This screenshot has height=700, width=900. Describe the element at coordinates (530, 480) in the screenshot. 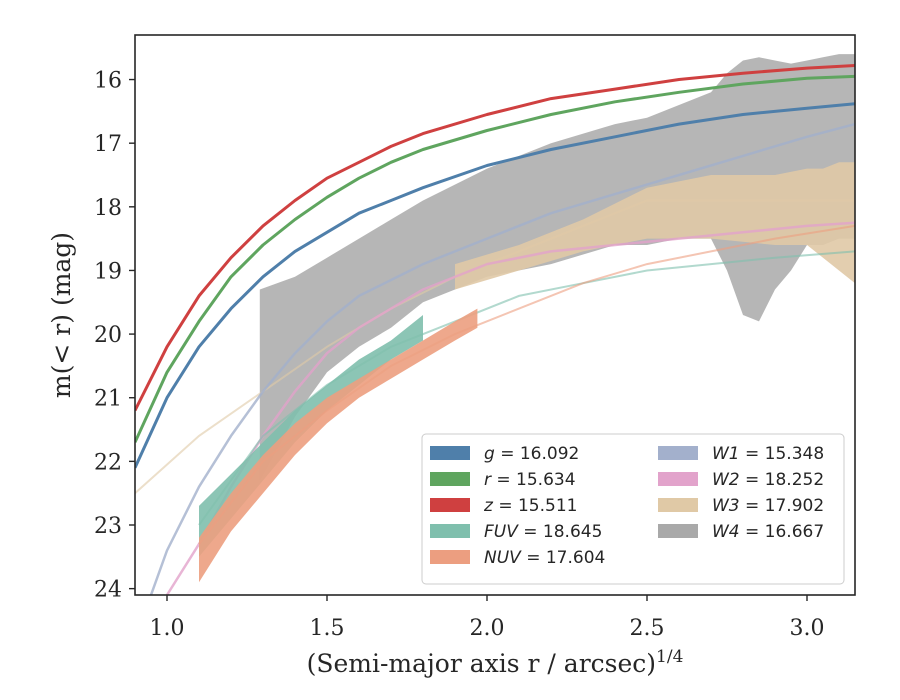

I see `legend-label-r: r = 15.634` at that location.